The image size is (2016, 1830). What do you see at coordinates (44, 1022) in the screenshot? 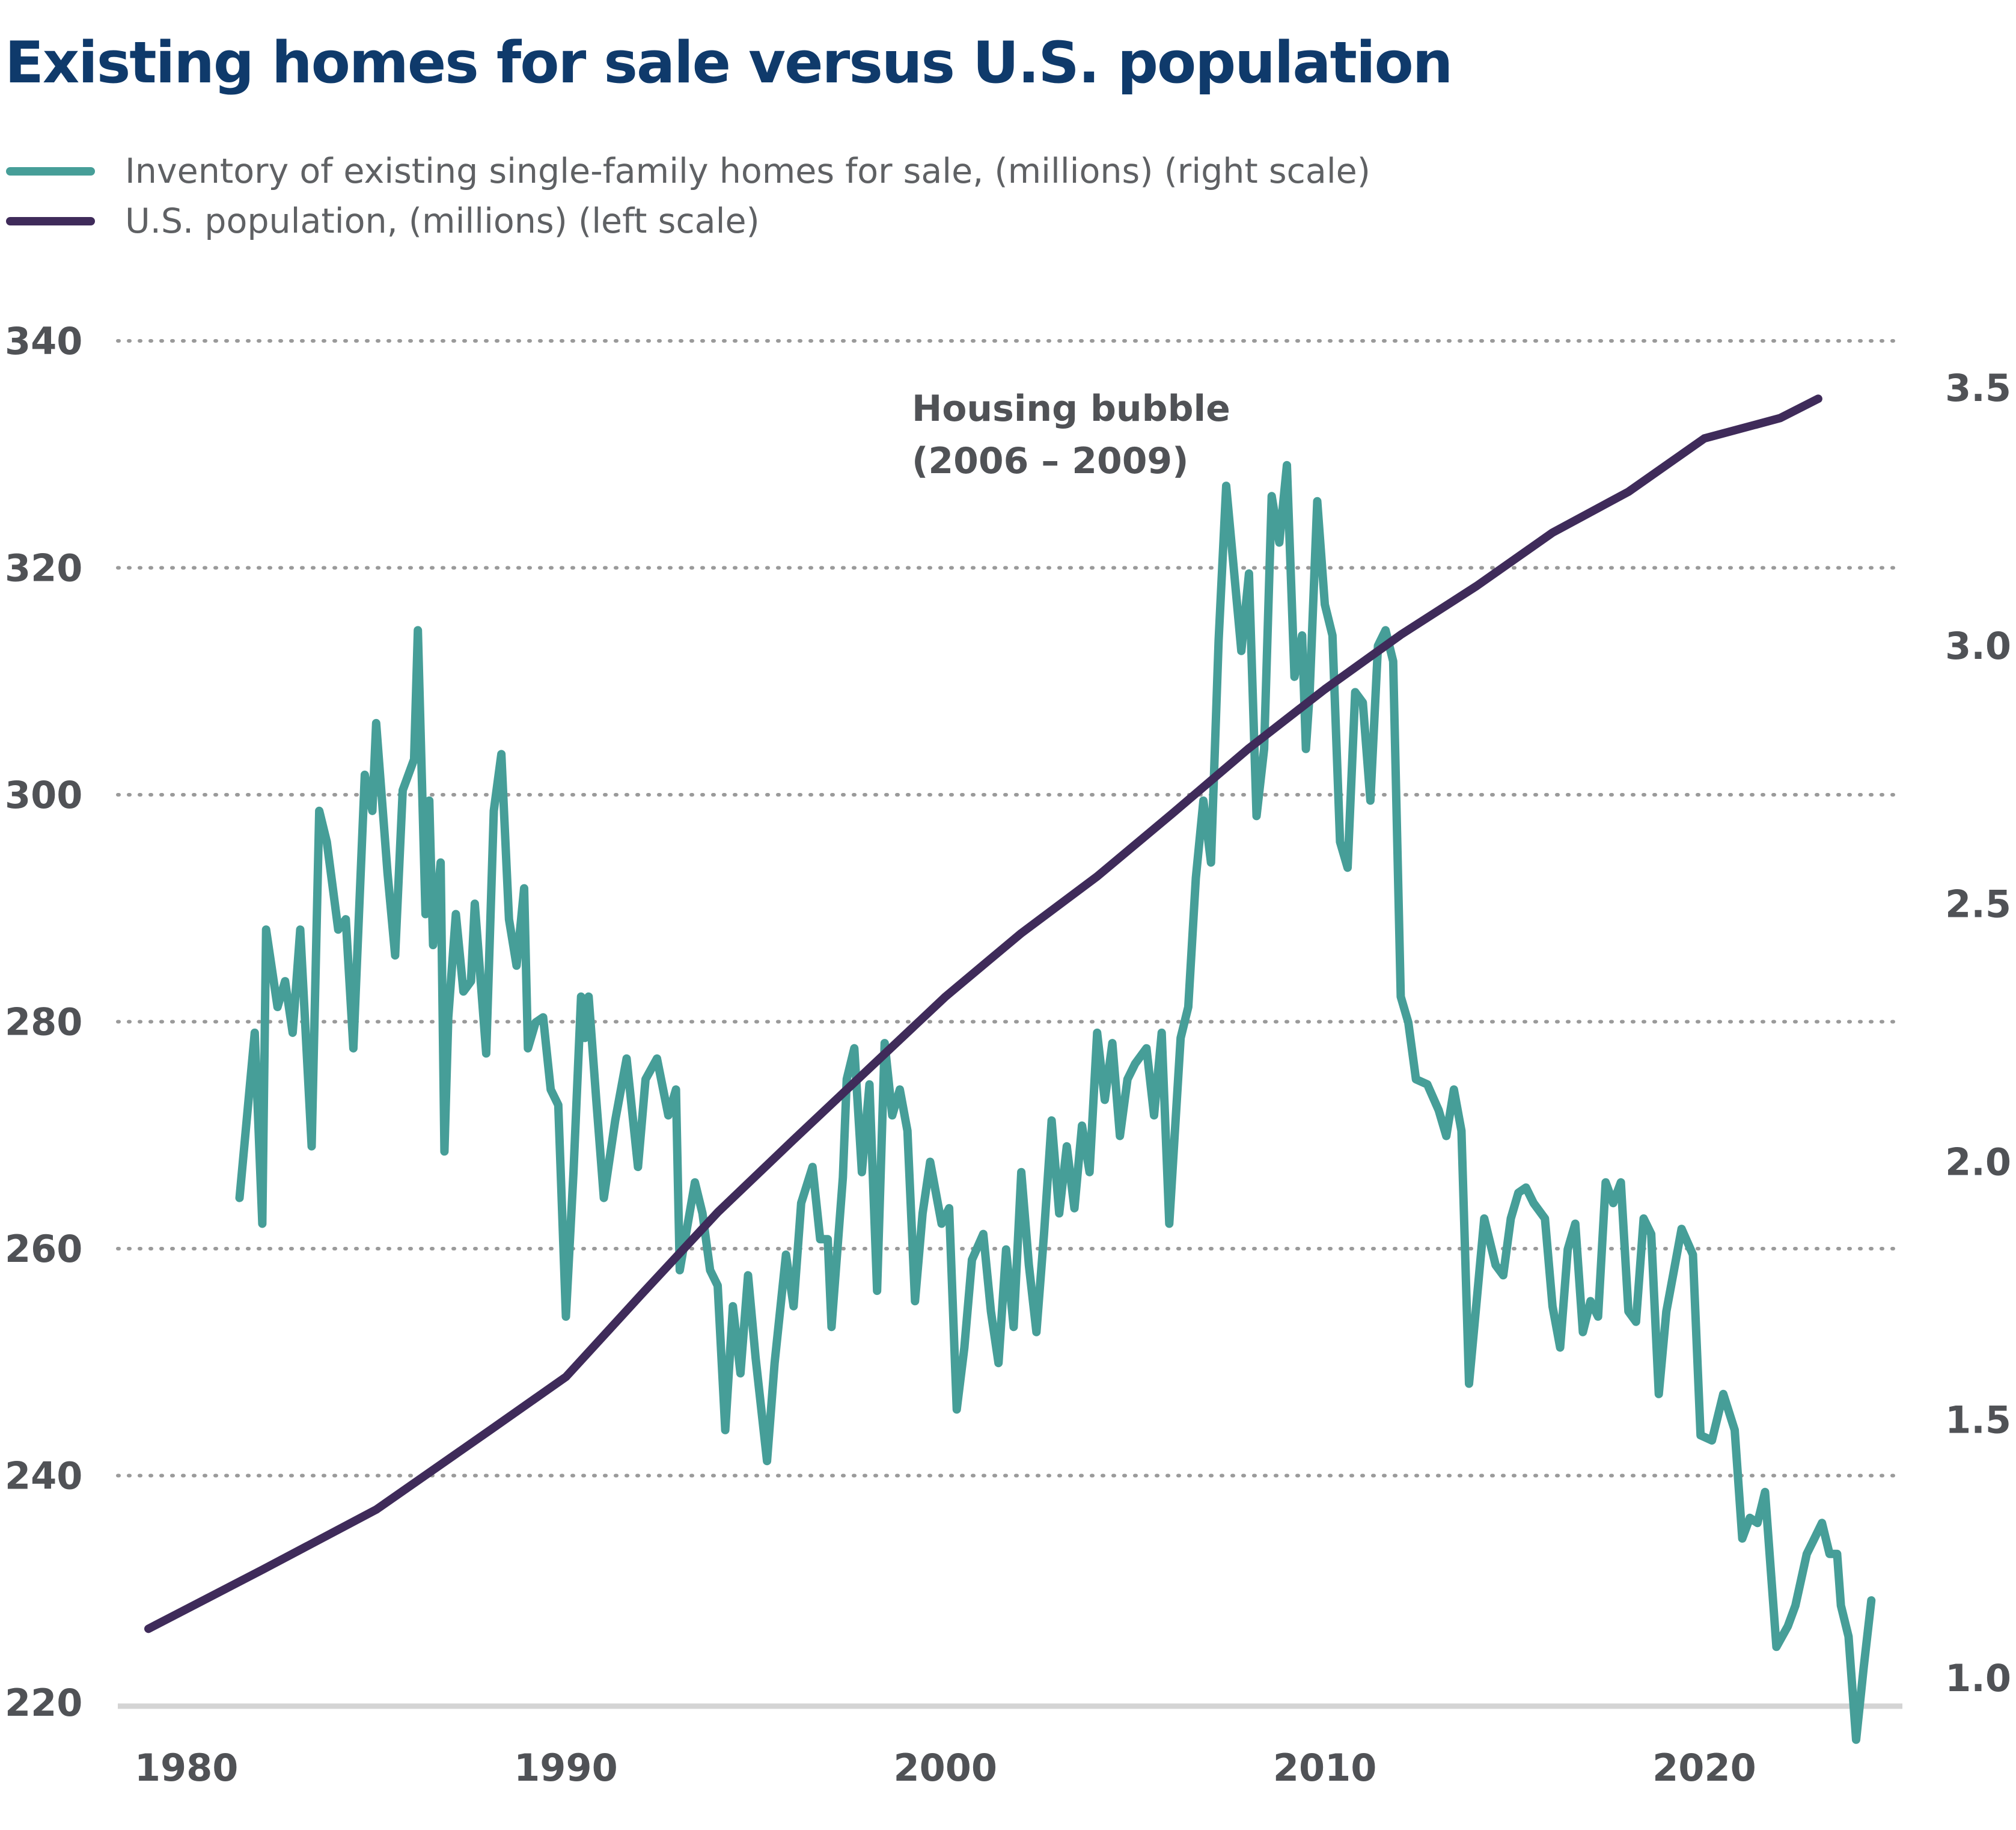
I see `y-left-tick-label: 280` at bounding box center [44, 1022].